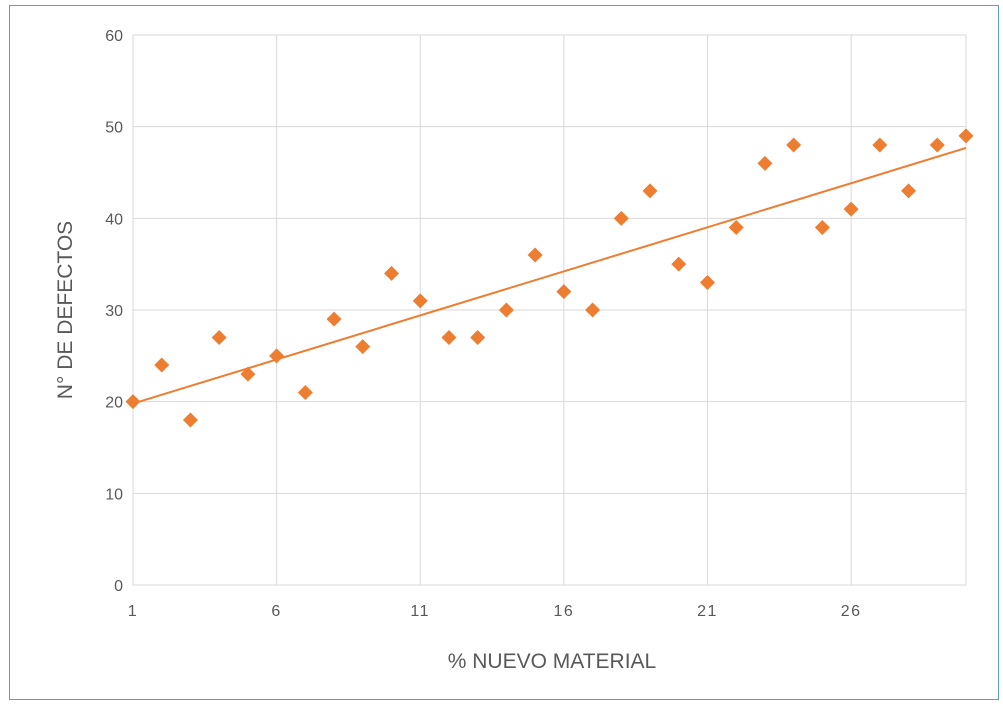  What do you see at coordinates (114, 311) in the screenshot?
I see `y-tick-label: 30` at bounding box center [114, 311].